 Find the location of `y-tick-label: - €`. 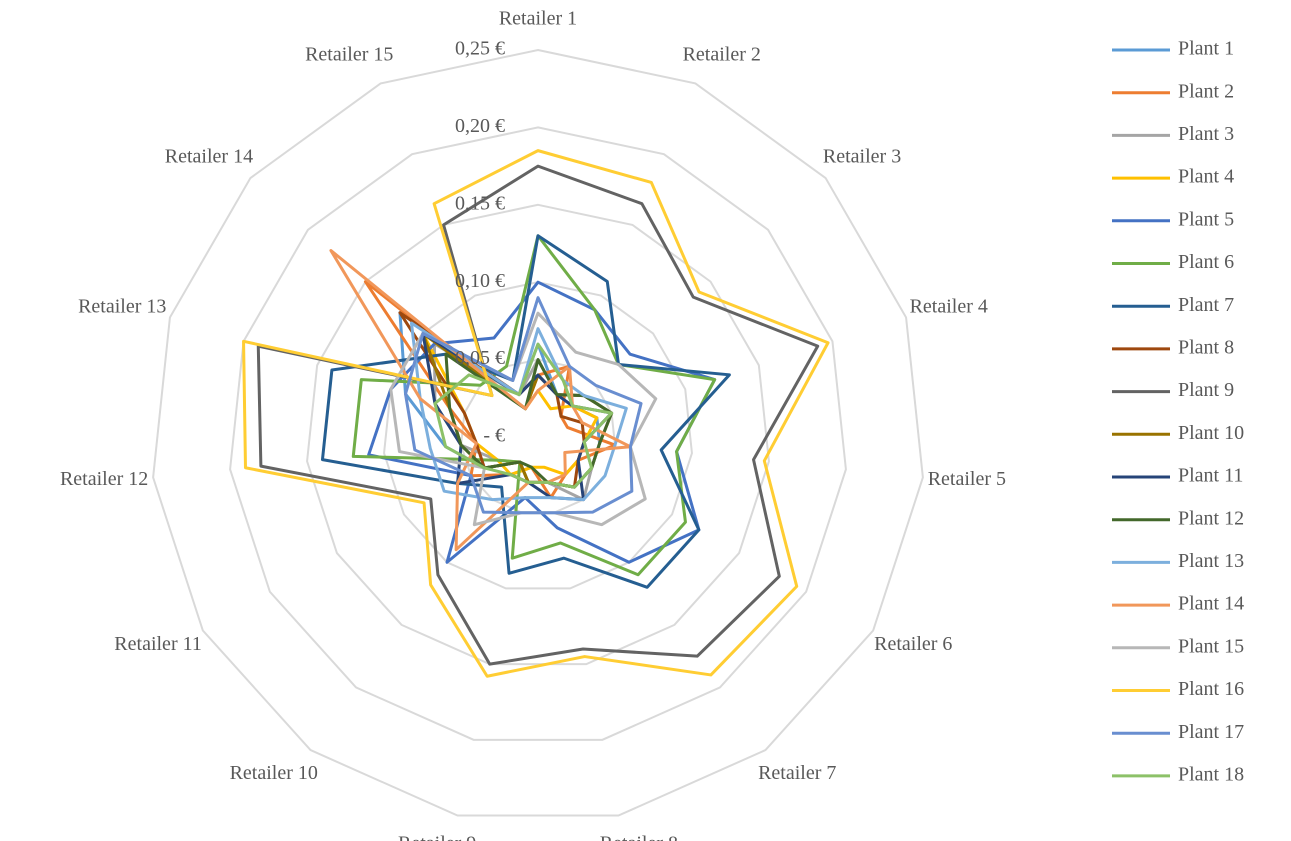

y-tick-label: - € is located at coordinates (494, 436).